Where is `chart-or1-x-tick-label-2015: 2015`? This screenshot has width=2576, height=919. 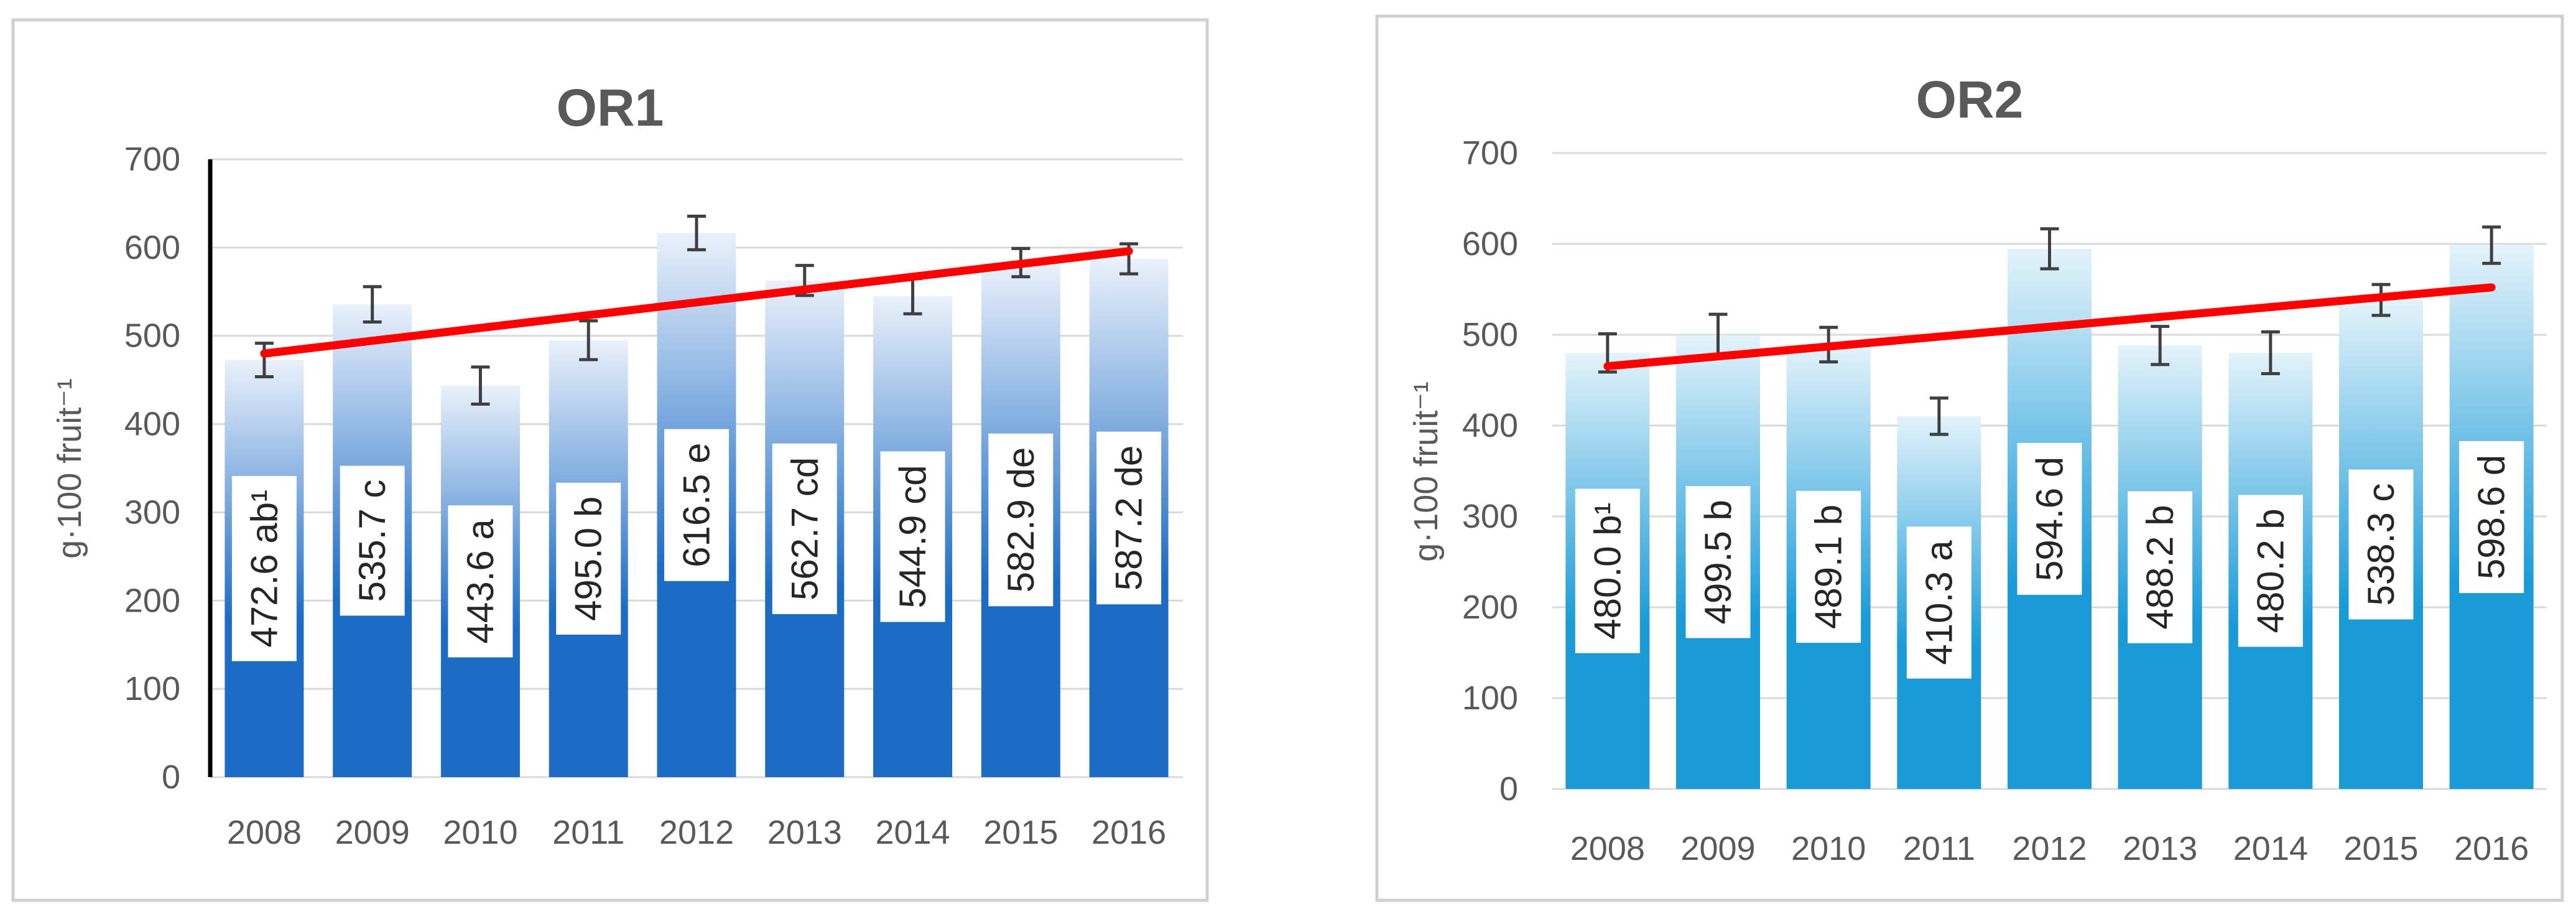
chart-or1-x-tick-label-2015: 2015 is located at coordinates (1021, 832).